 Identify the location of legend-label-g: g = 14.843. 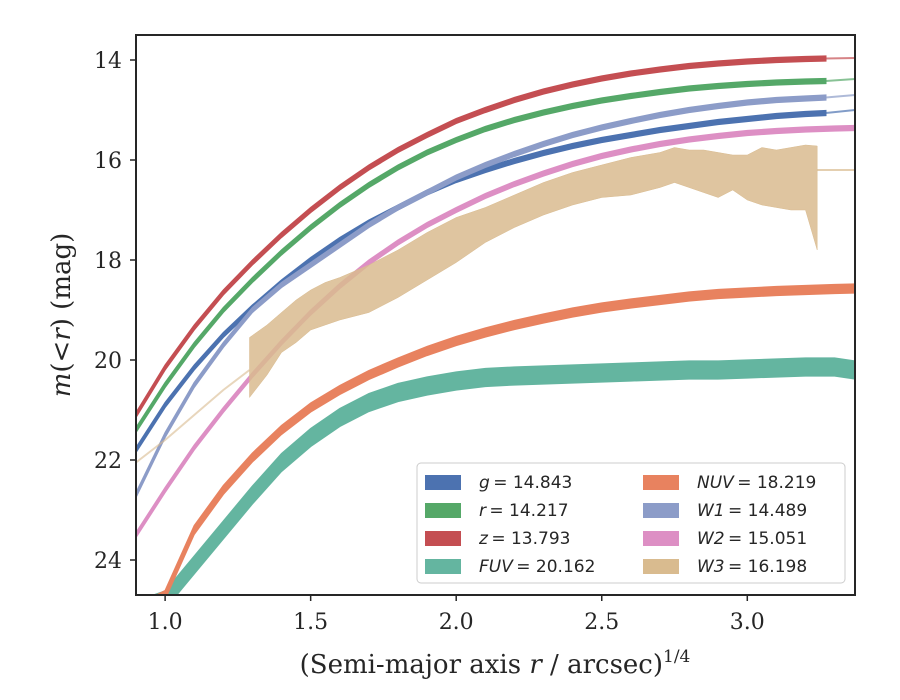
(525, 483).